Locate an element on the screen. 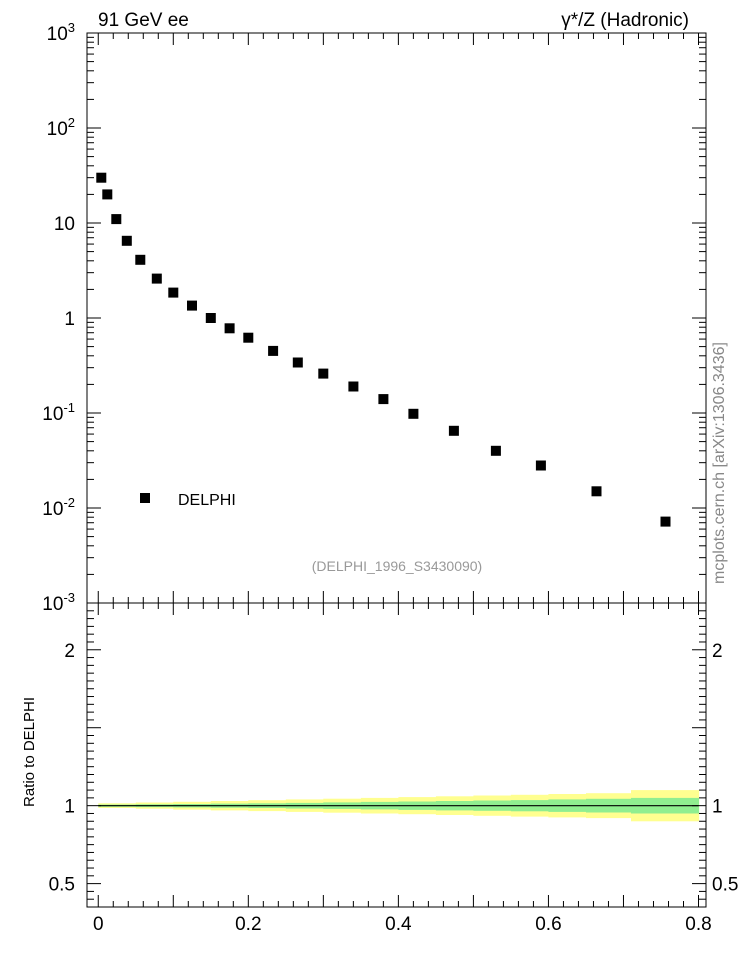 This screenshot has height=972, width=746. ratio-y-tick-label-right: 0.5 is located at coordinates (725, 885).